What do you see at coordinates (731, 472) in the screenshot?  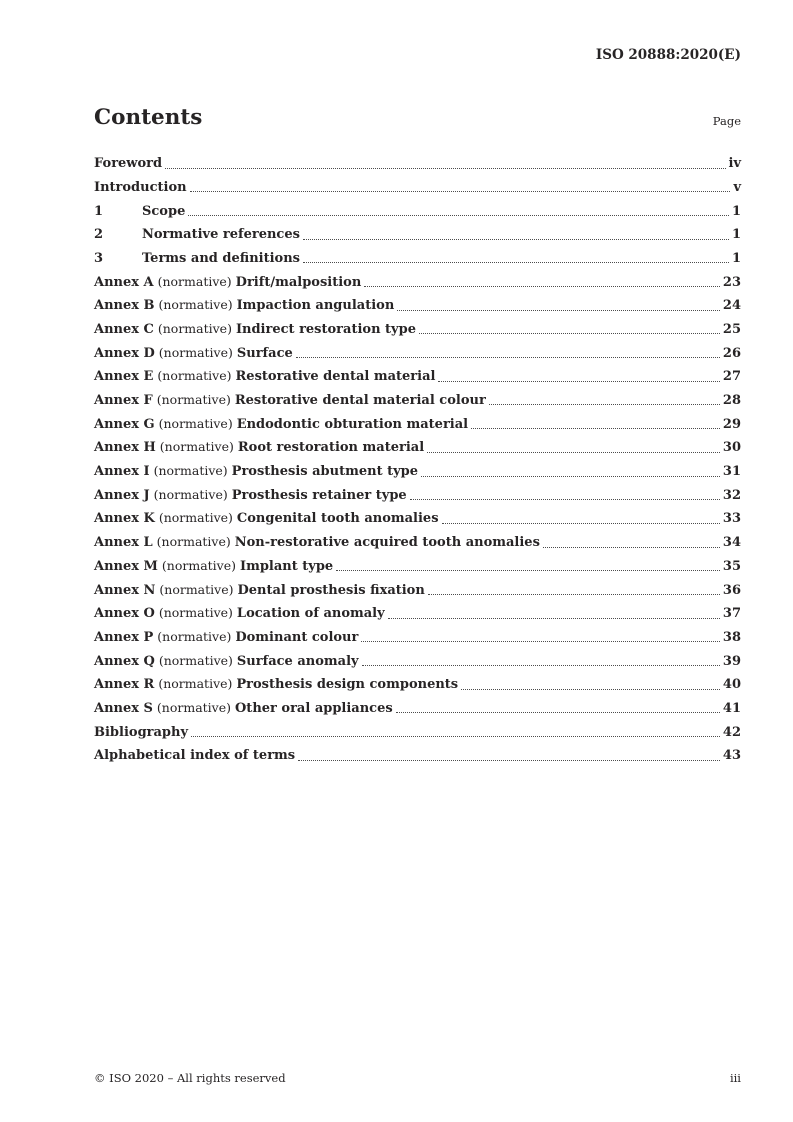 I see `toc-entry-page-number: 31` at bounding box center [731, 472].